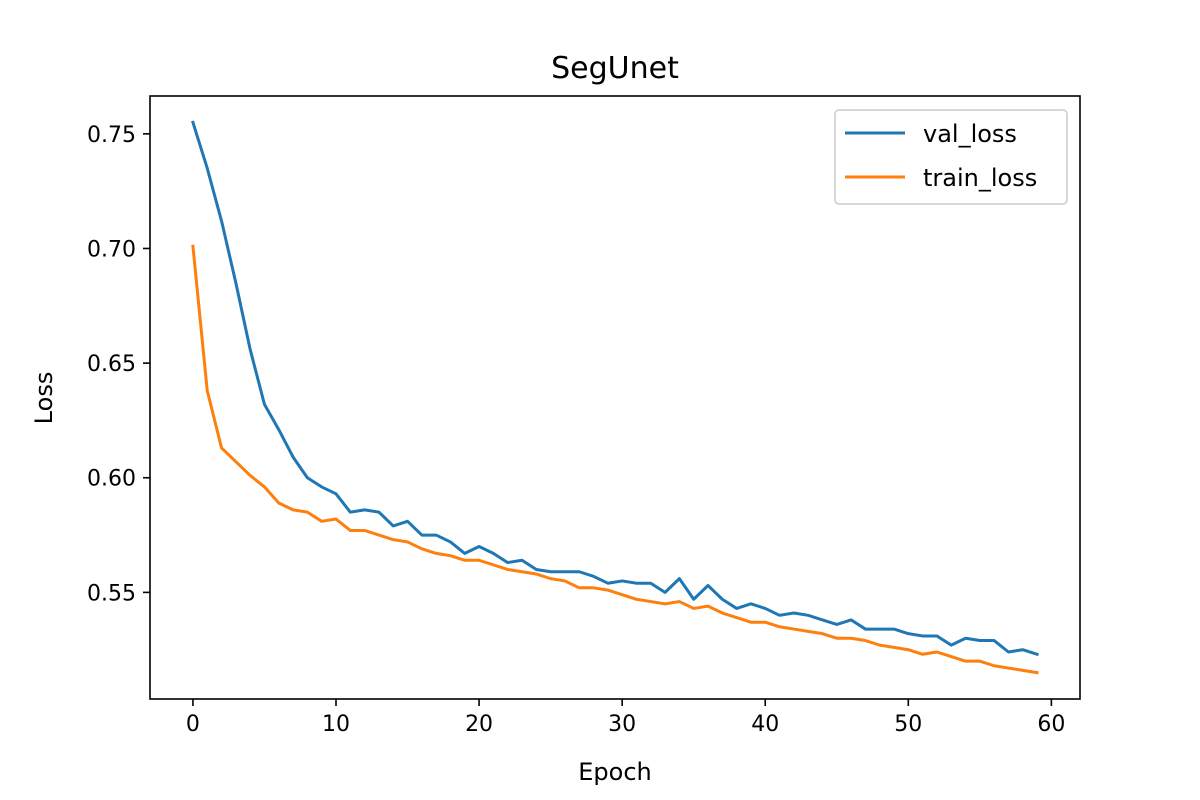  What do you see at coordinates (970, 134) in the screenshot?
I see `legend-label-val_loss: val_loss` at bounding box center [970, 134].